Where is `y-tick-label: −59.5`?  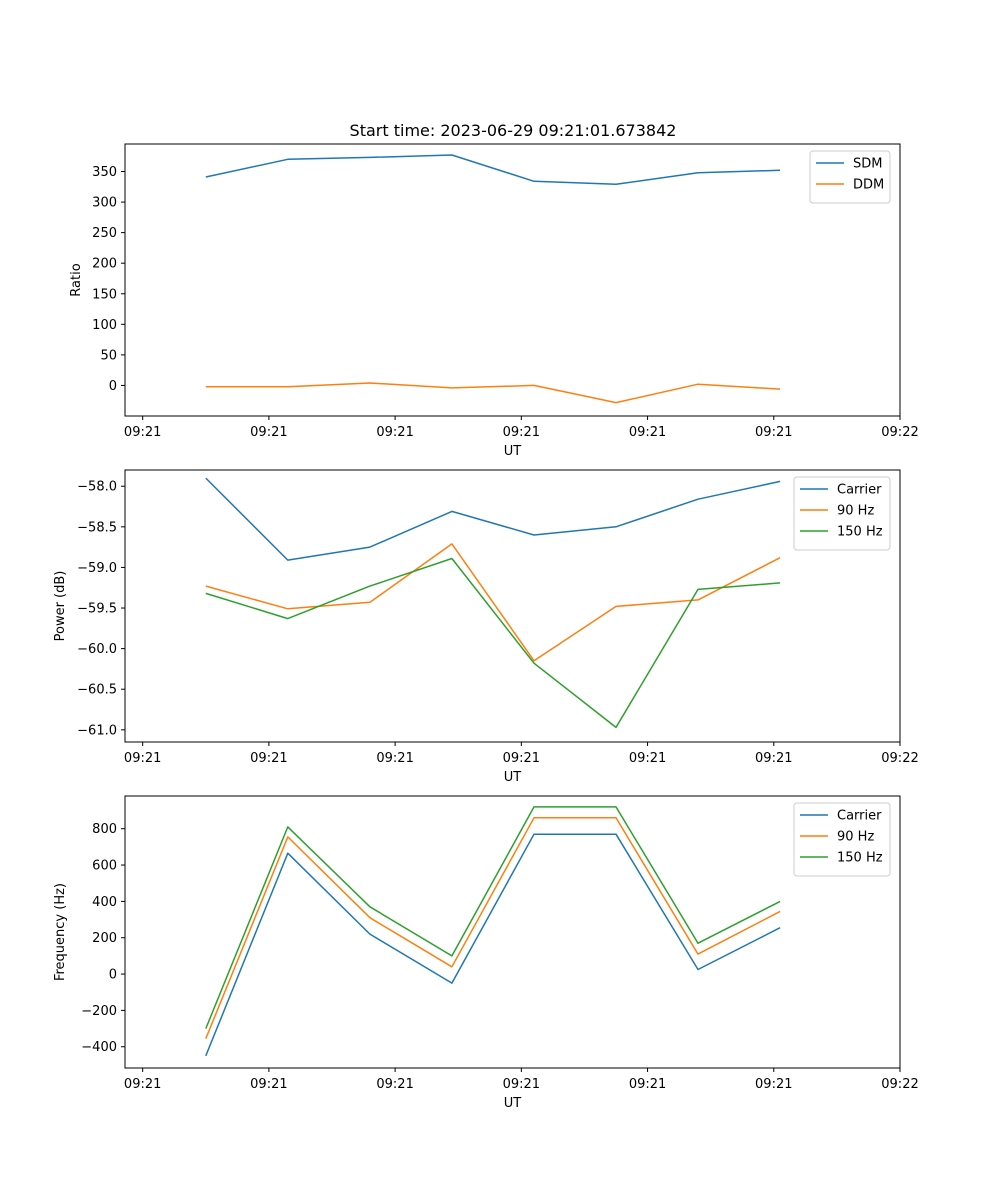 y-tick-label: −59.5 is located at coordinates (97, 609).